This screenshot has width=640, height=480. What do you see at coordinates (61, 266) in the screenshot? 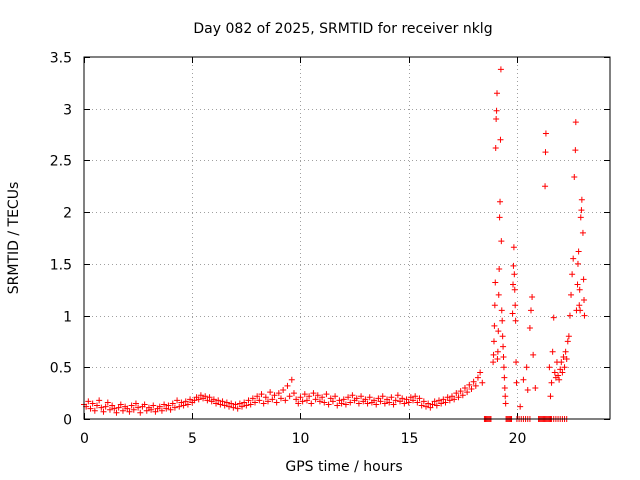
I see `y-tick-label: 1.5` at bounding box center [61, 266].